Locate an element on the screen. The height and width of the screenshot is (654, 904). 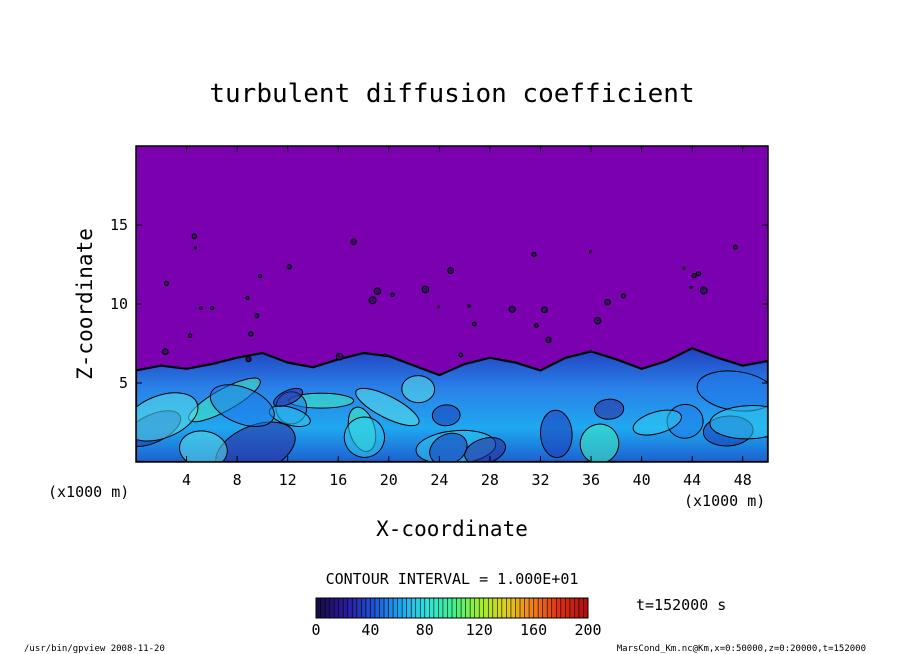
x-axis-label: X-coordinate is located at coordinates (452, 529).